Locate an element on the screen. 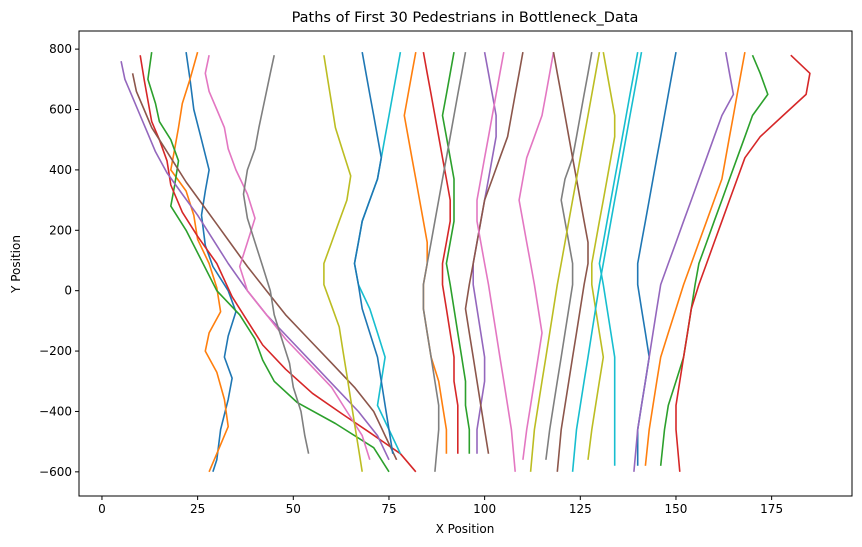 Image resolution: width=862 pixels, height=547 pixels. y-tick-label: 600 is located at coordinates (60, 110).